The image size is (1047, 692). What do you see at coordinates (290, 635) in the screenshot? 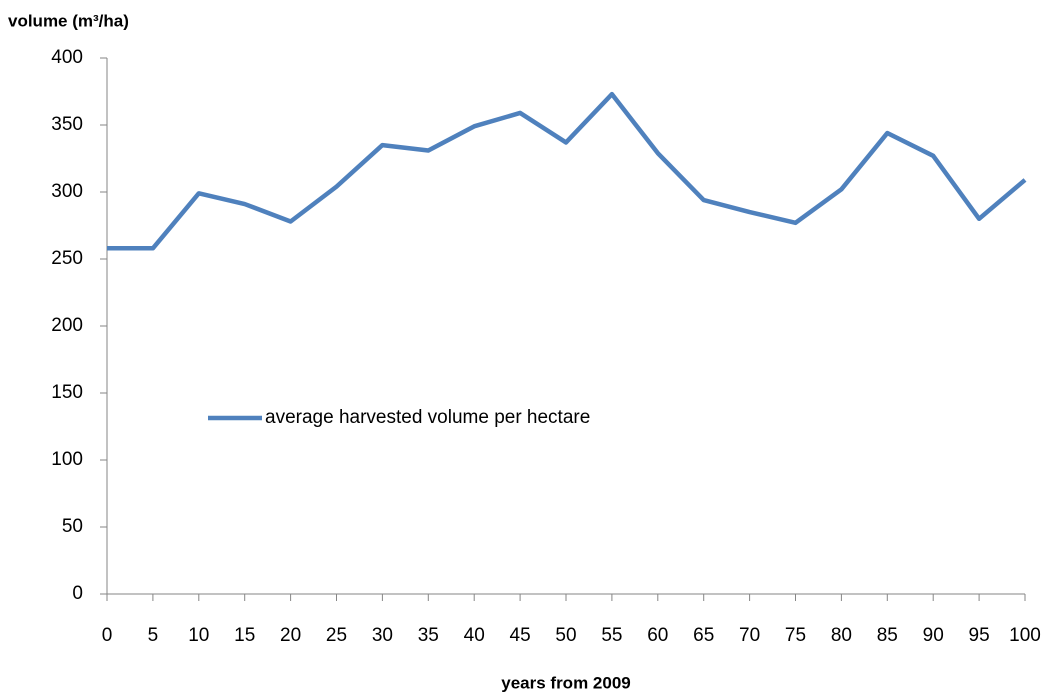
I see `x-tick-label: 20` at bounding box center [290, 635].